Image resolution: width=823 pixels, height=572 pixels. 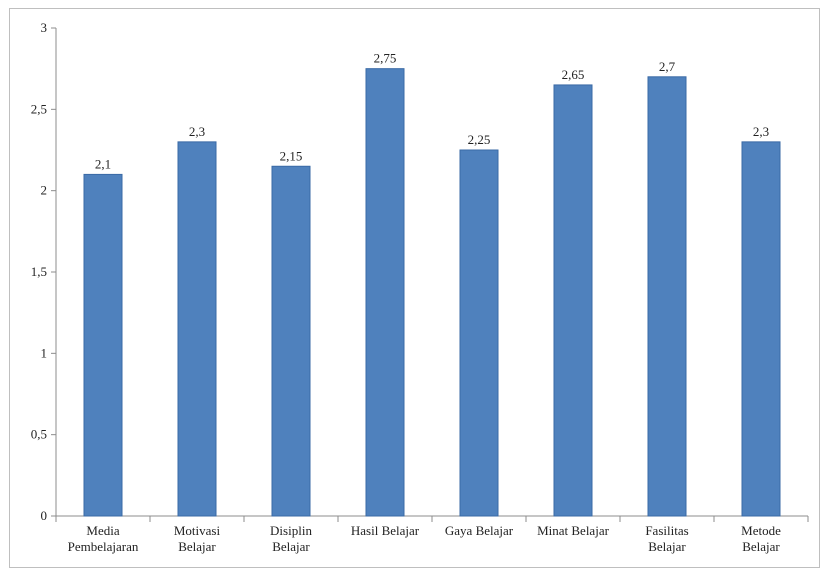 I want to click on category-label: Pembelajaran, so click(x=103, y=546).